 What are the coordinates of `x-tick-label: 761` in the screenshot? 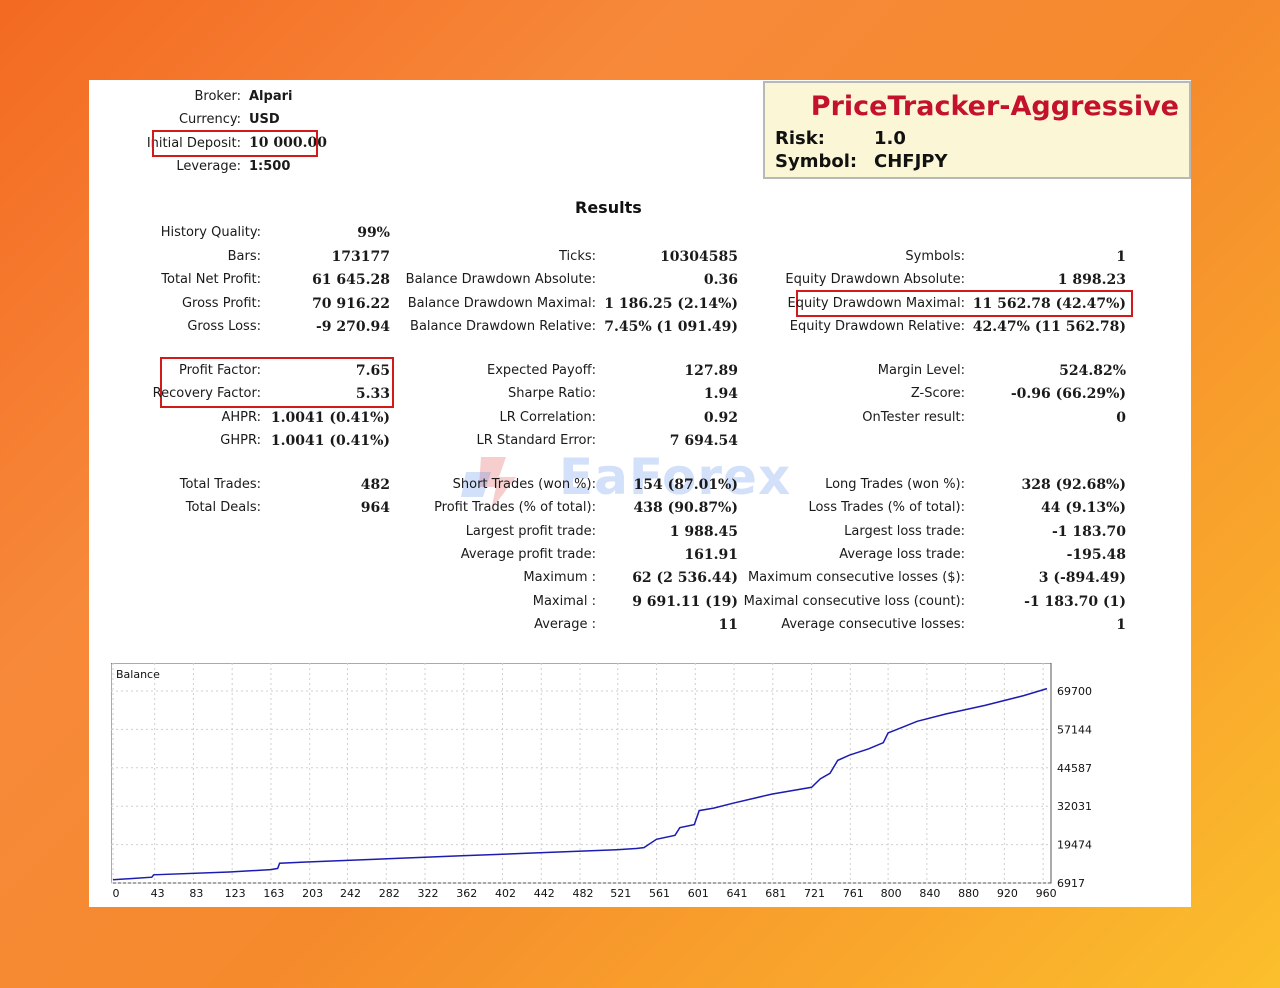 It's located at (853, 893).